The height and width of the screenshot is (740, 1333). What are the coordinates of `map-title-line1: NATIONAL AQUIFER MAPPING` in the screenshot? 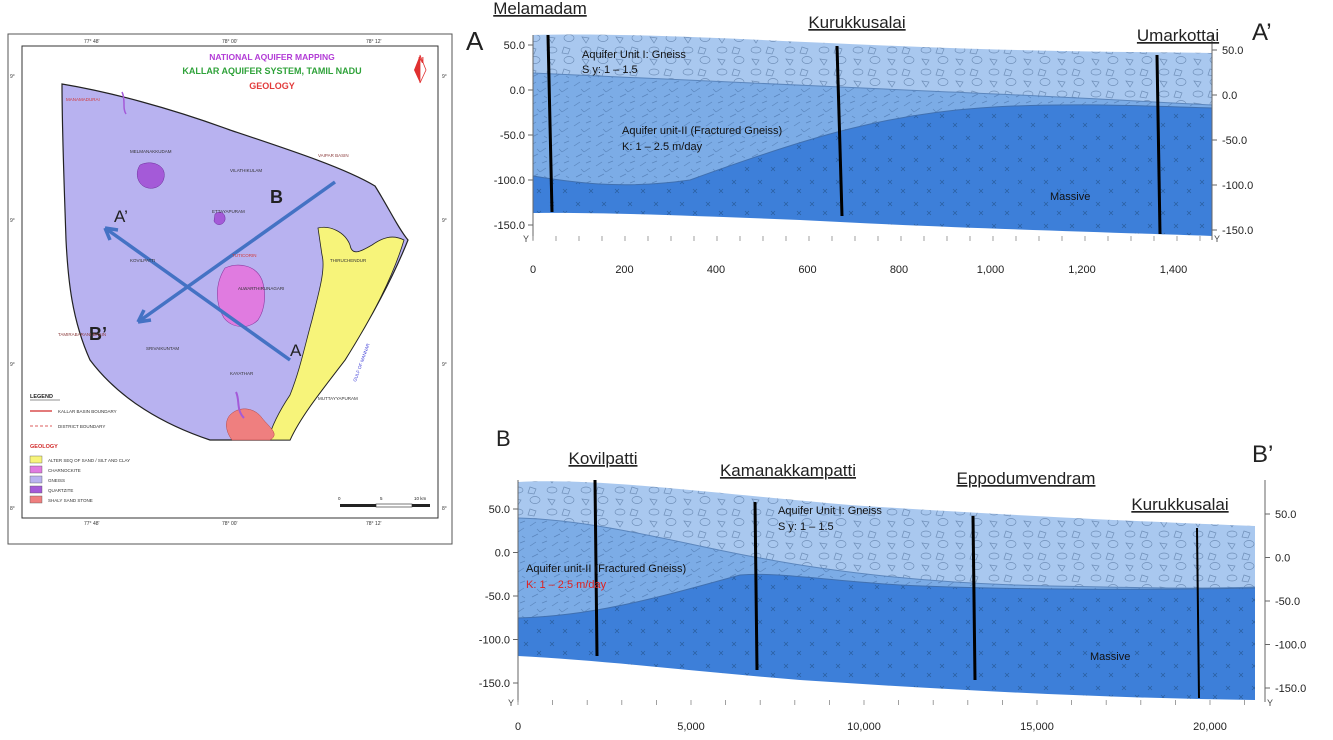 It's located at (272, 57).